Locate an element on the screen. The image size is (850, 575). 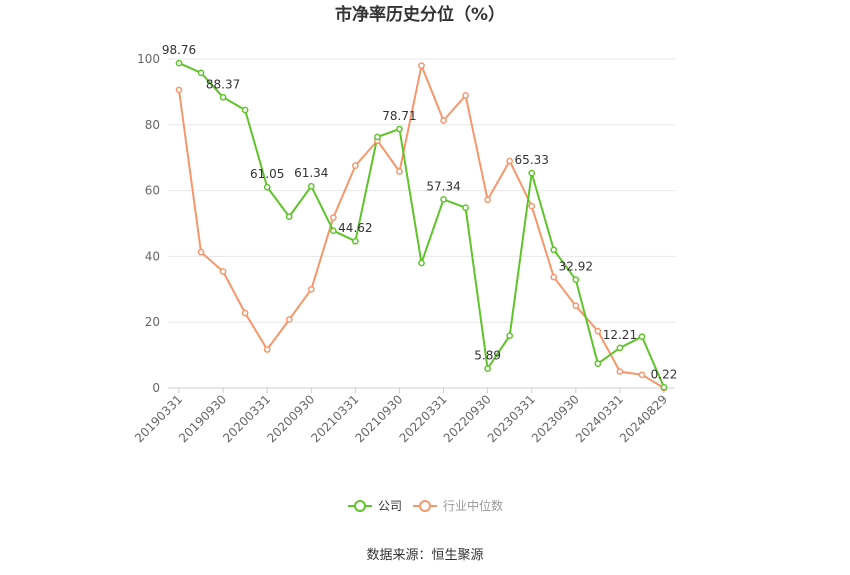
data-label: 61.34 is located at coordinates (311, 173).